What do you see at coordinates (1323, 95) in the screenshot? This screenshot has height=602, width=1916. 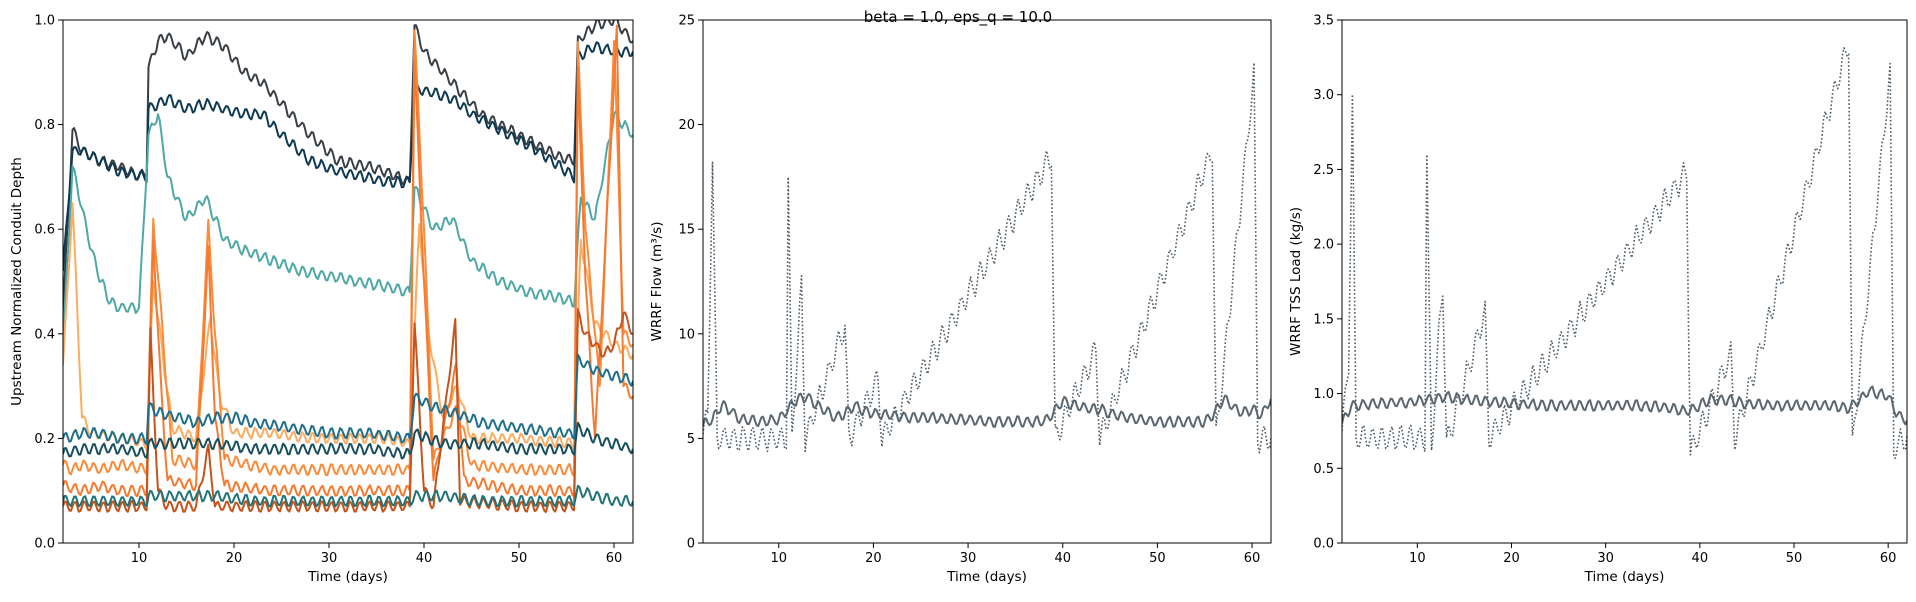 I see `y-tick-label: 3.0` at bounding box center [1323, 95].